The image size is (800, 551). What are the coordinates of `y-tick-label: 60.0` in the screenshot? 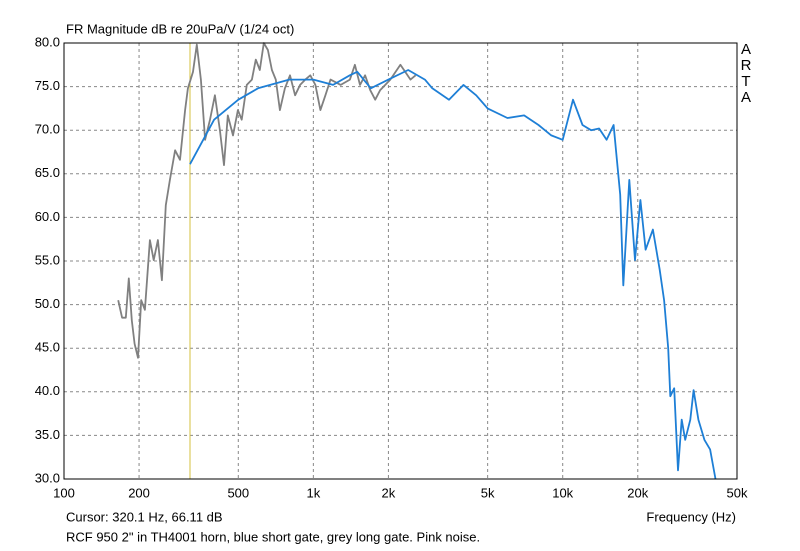 It's located at (47, 216).